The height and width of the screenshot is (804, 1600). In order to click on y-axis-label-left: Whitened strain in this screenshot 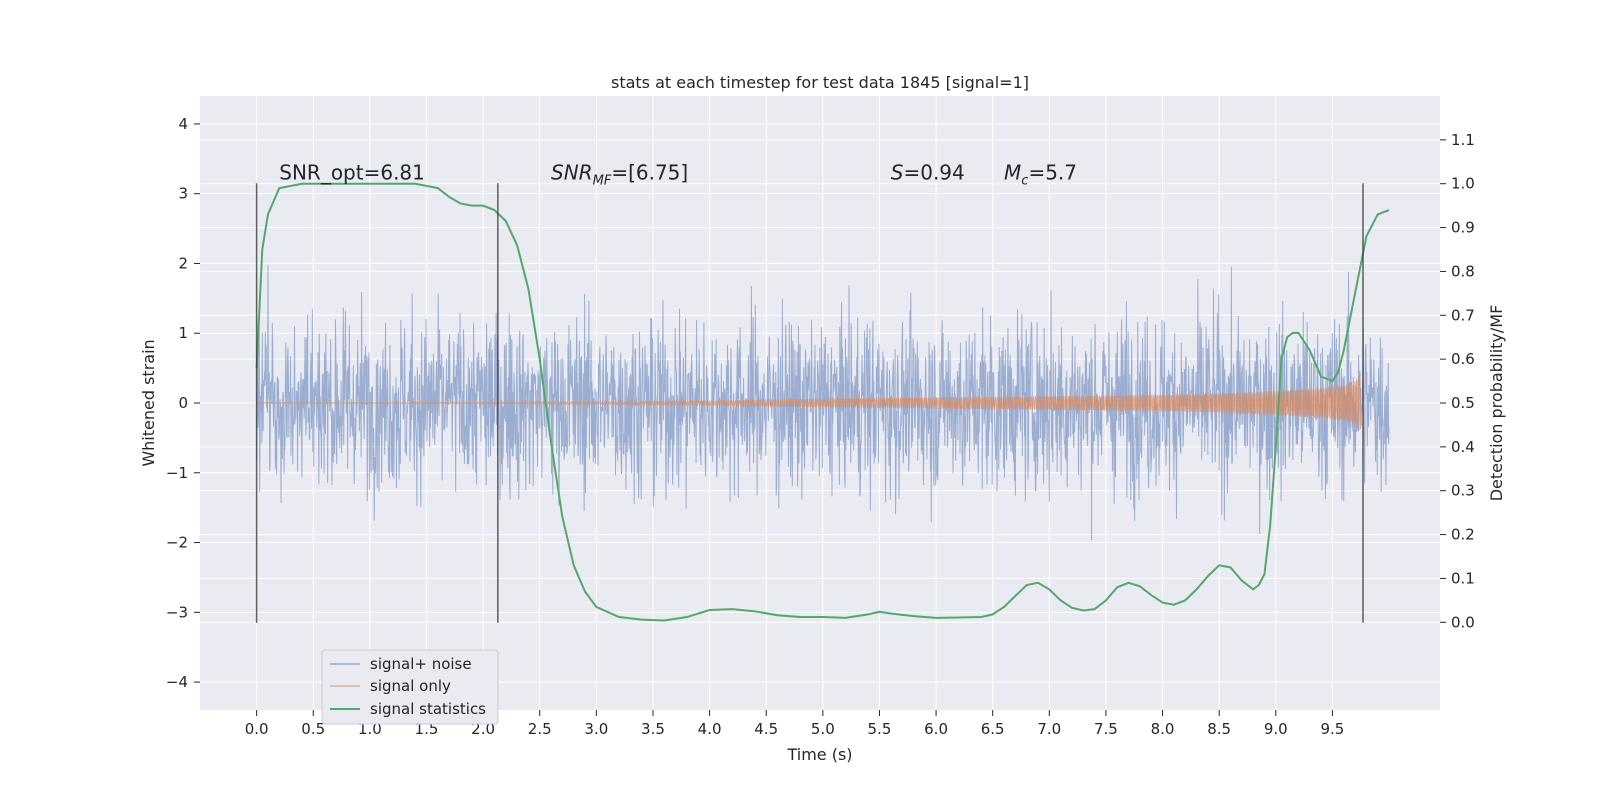, I will do `click(148, 402)`.